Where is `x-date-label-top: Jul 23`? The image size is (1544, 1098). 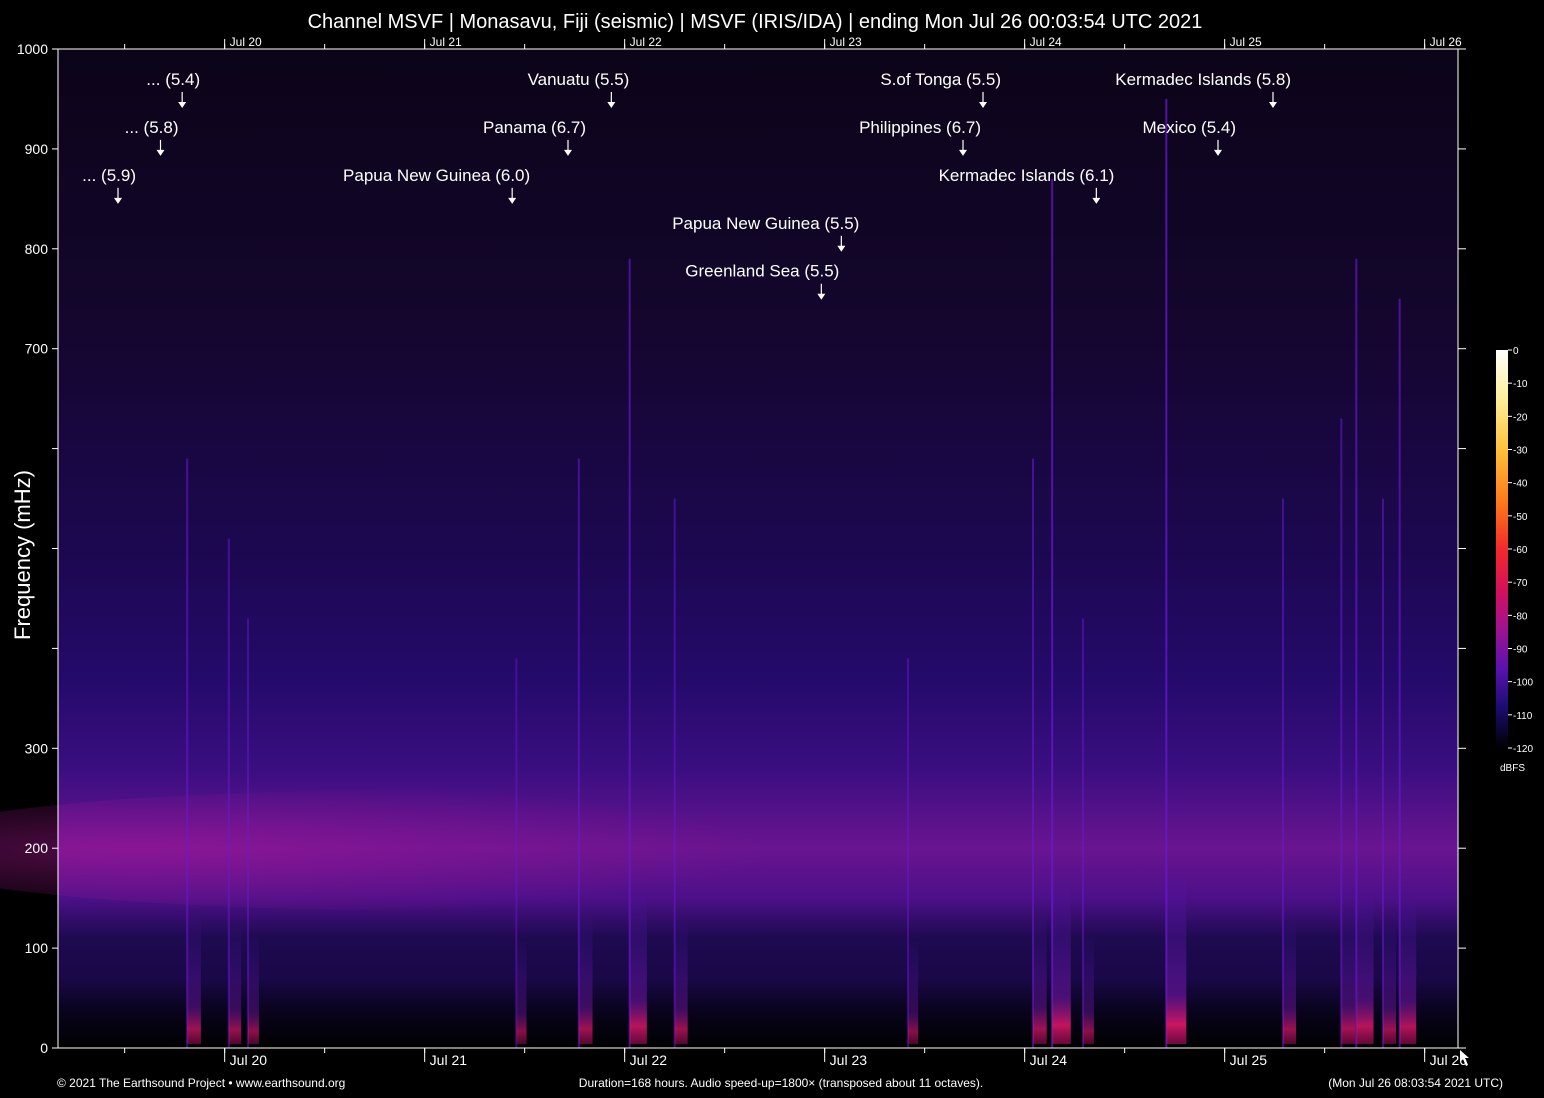
x-date-label-top: Jul 23 is located at coordinates (846, 42).